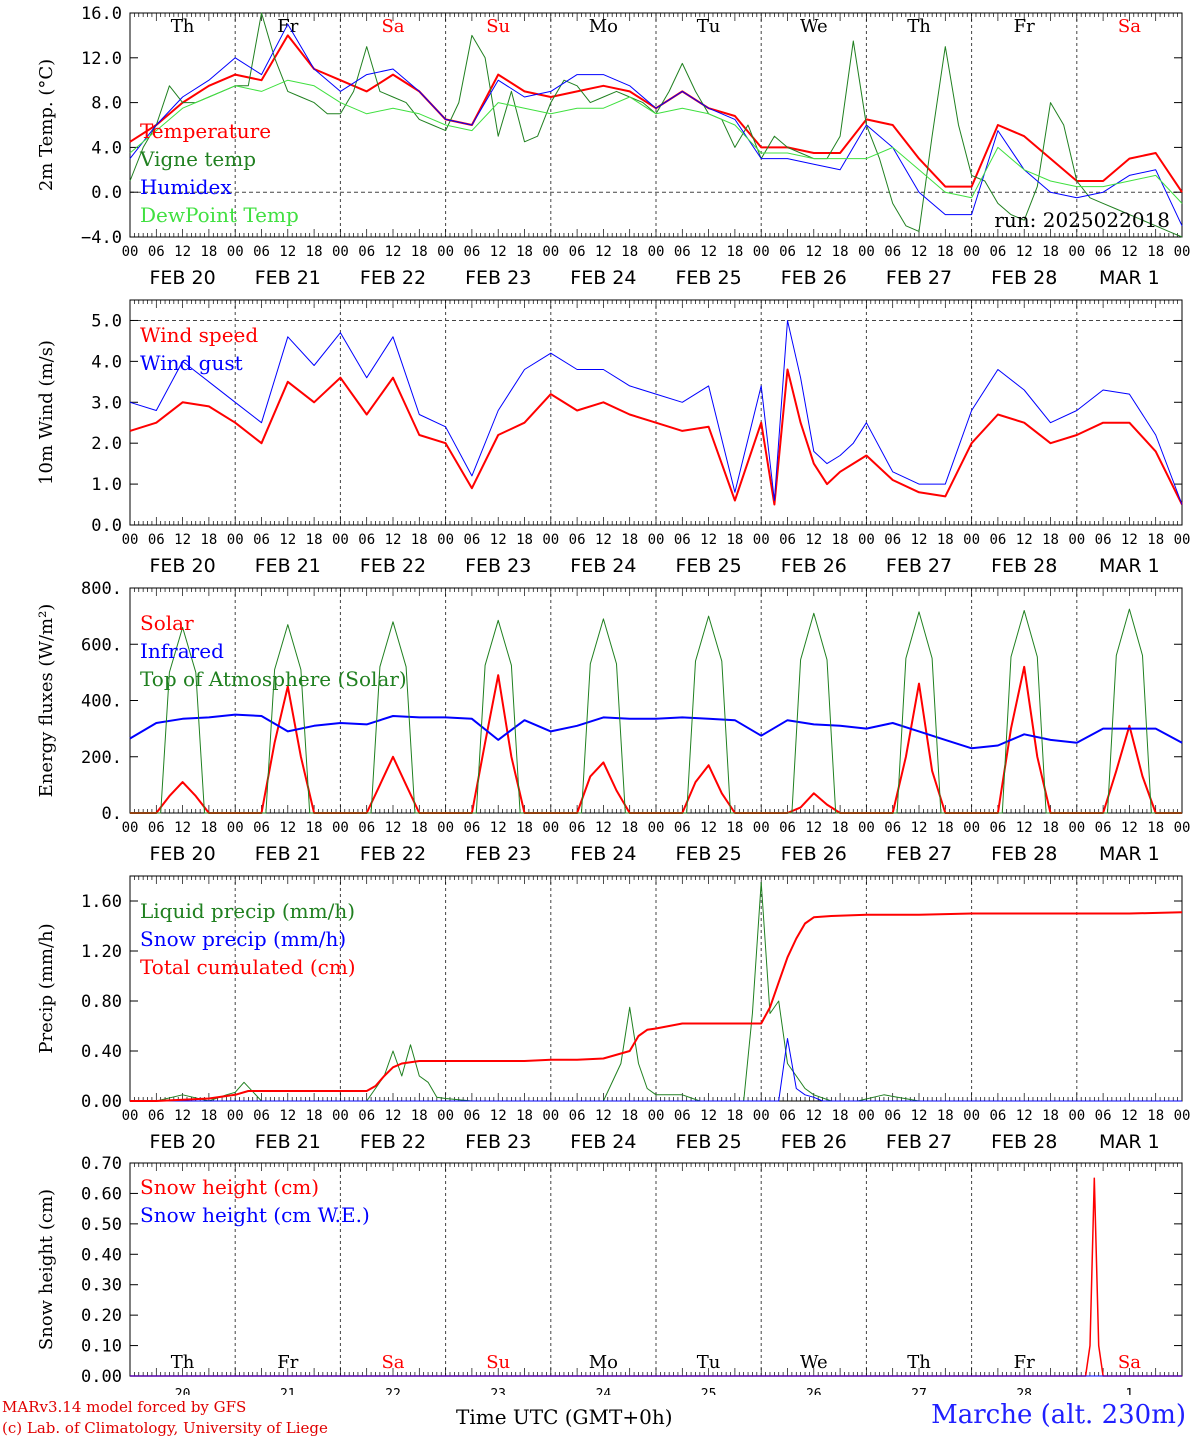 The width and height of the screenshot is (1194, 1440). What do you see at coordinates (273, 679) in the screenshot?
I see `legend-entry: Top of Atmosphere (Solar)` at bounding box center [273, 679].